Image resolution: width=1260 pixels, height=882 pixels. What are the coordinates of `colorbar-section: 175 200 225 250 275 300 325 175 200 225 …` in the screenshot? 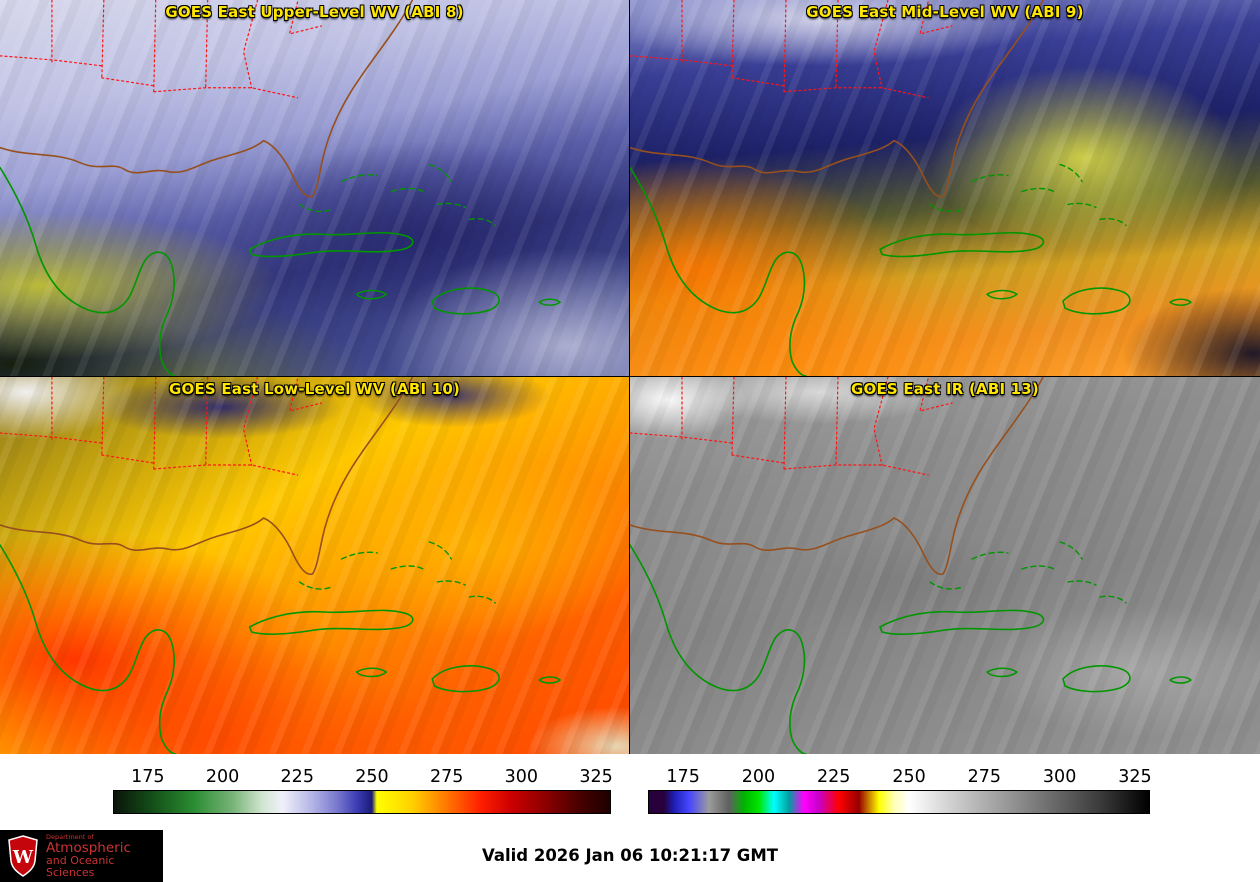 It's located at (630, 792).